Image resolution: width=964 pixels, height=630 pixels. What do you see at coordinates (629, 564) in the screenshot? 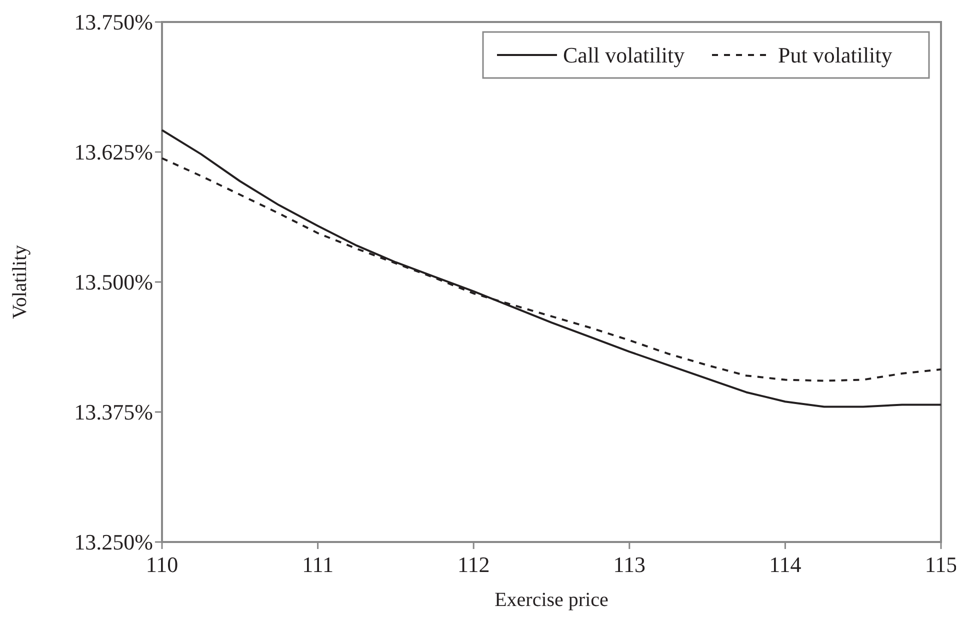
I see `x-tick-label: 113` at bounding box center [629, 564].